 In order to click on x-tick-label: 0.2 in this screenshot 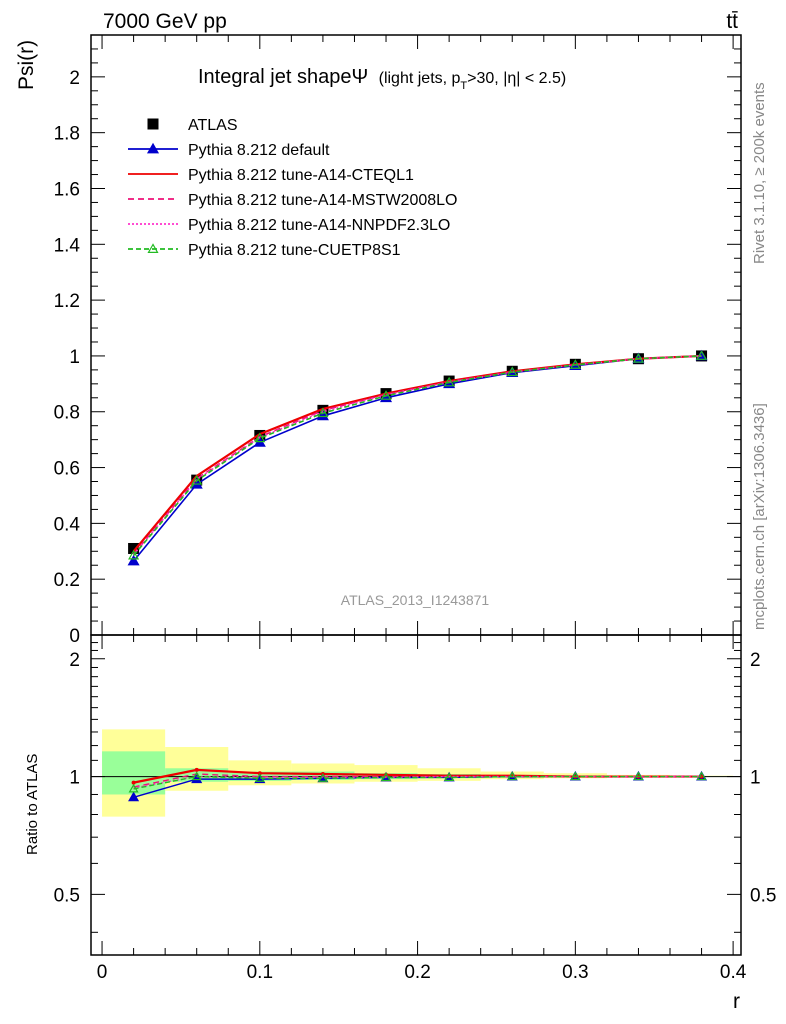, I will do `click(417, 972)`.